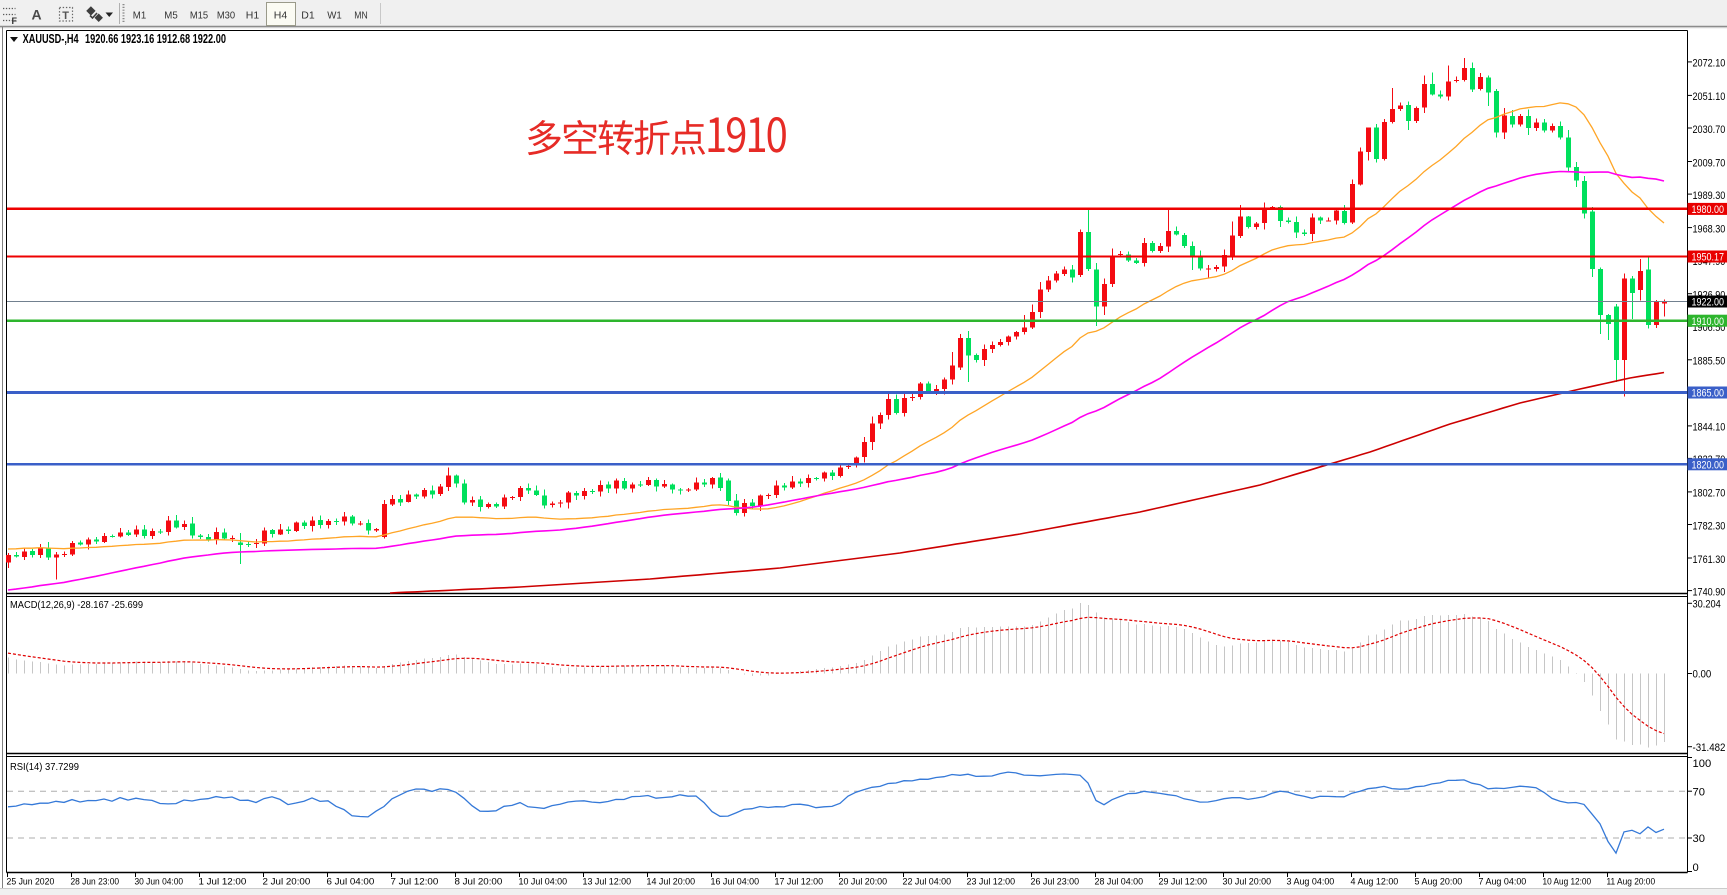  I want to click on svg-text: 0.00, so click(1702, 675).